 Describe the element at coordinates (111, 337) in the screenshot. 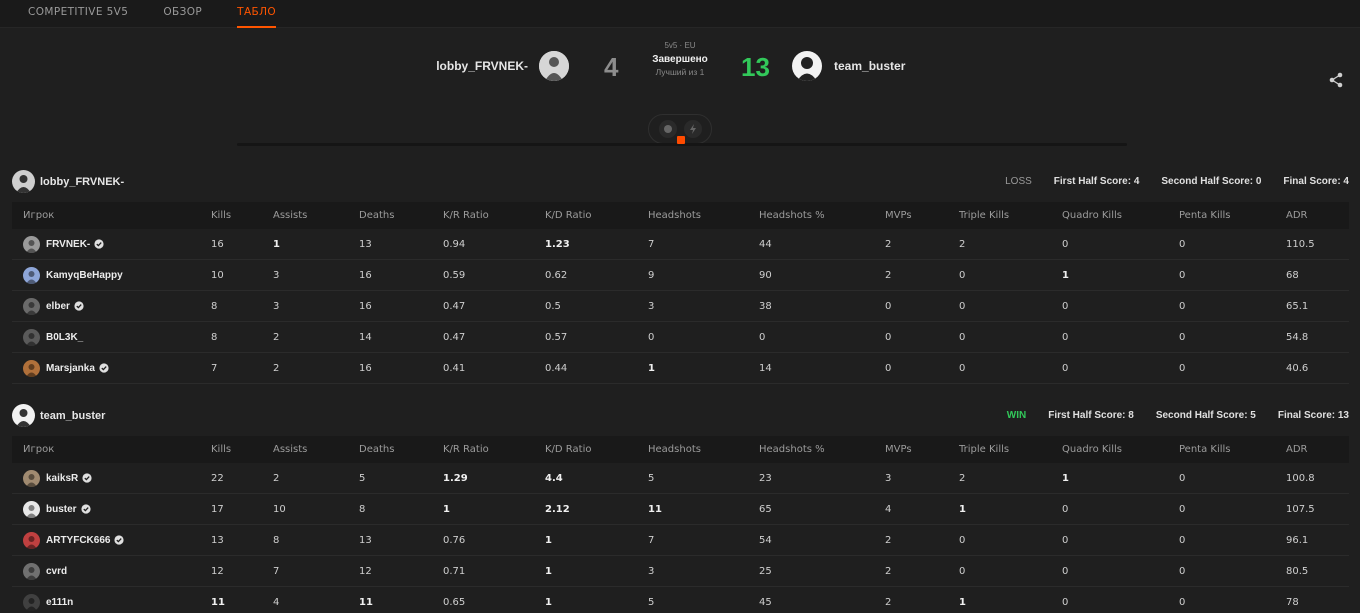

I see `player-cell: B0L3K_` at that location.